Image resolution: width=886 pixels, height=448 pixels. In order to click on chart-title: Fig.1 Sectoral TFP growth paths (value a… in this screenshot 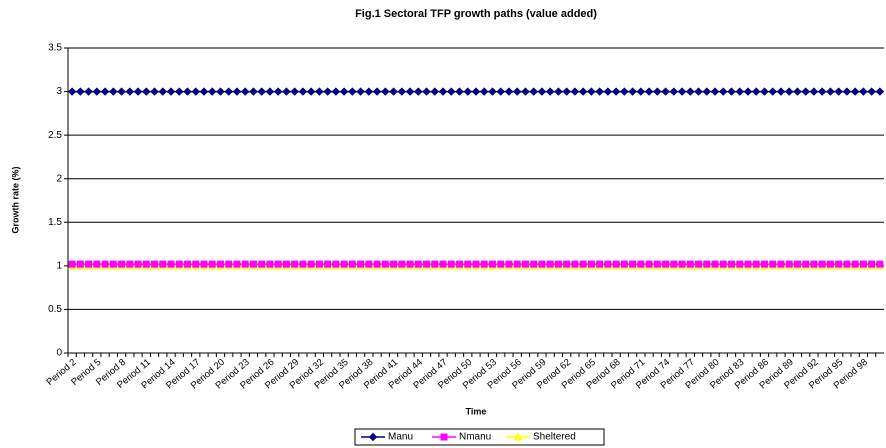, I will do `click(476, 14)`.